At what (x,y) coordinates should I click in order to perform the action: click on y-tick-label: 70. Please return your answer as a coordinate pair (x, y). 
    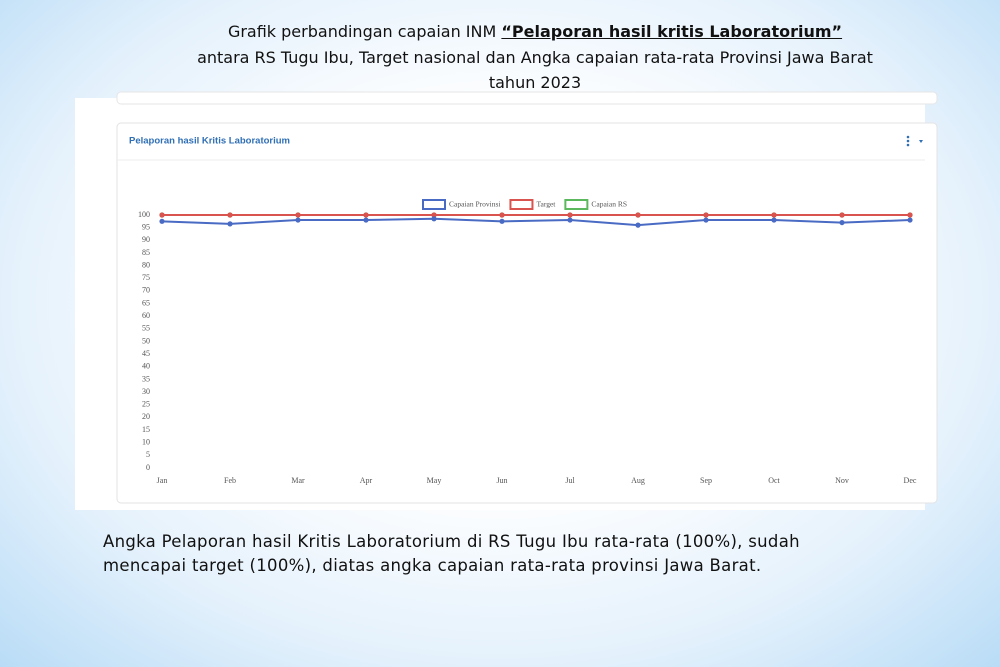
    Looking at the image, I should click on (146, 290).